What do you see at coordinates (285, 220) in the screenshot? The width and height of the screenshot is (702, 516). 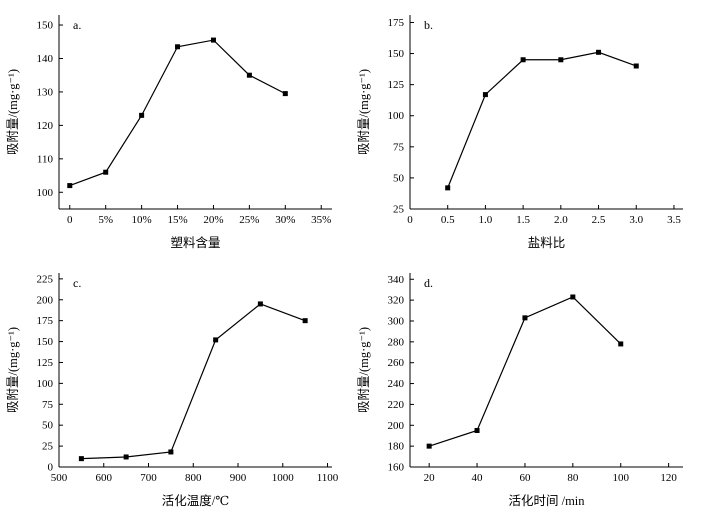 I see `x-tick-label: 30%` at bounding box center [285, 220].